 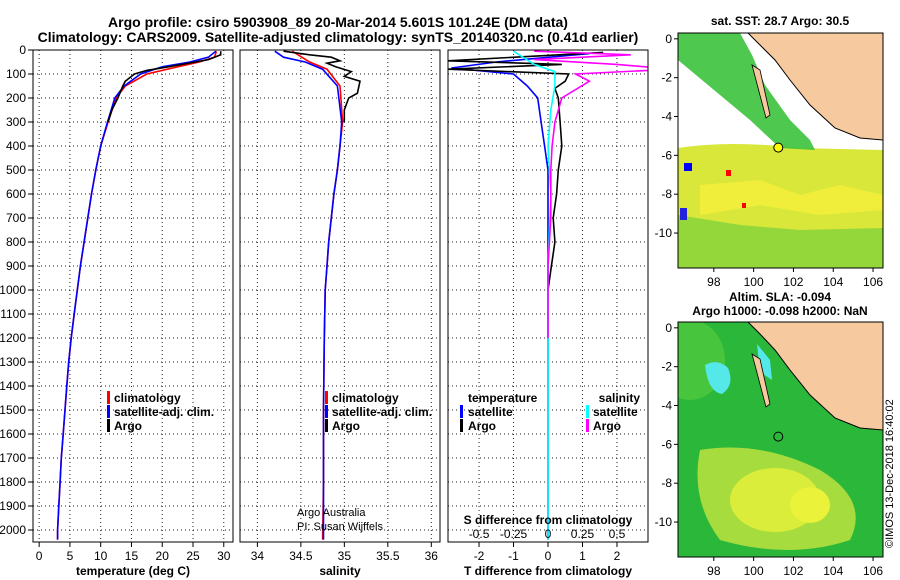 I want to click on x-tick-label: 15, so click(x=132, y=556).